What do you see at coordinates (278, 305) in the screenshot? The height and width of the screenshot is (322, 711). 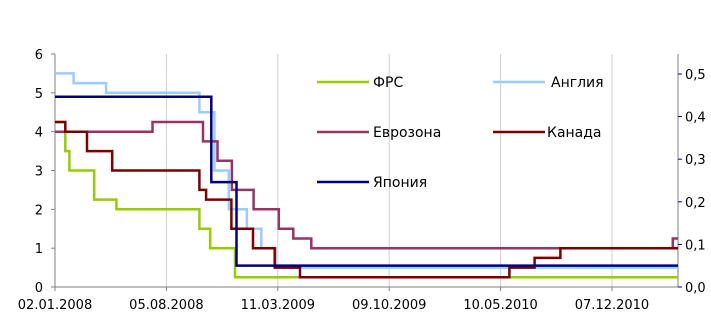 I see `x-tick-label: 11.03.2009` at bounding box center [278, 305].